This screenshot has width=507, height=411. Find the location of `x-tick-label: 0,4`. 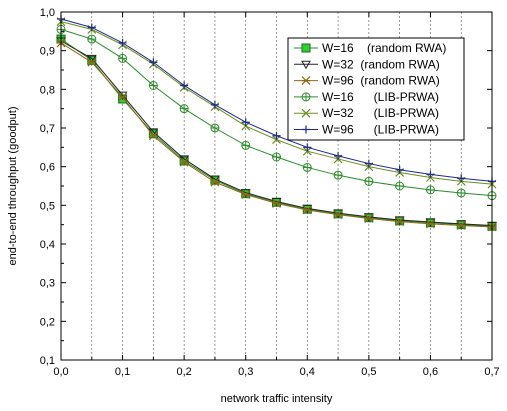

x-tick-label: 0,4 is located at coordinates (307, 372).